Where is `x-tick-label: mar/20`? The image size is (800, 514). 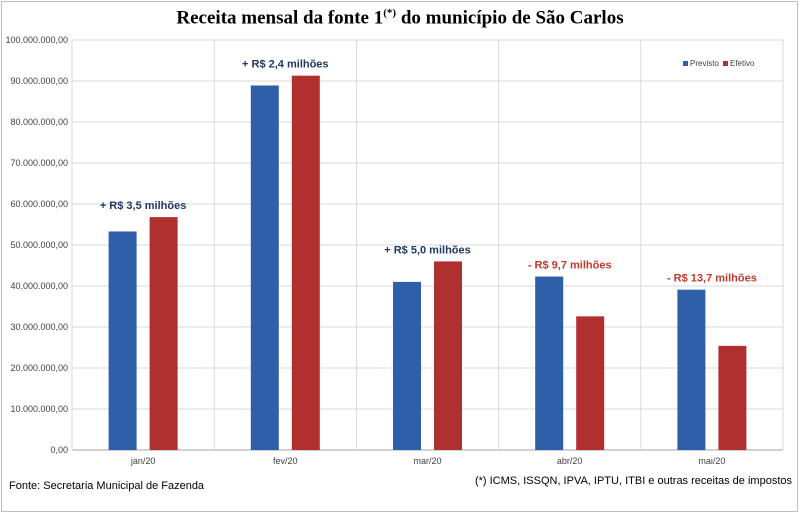
x-tick-label: mar/20 is located at coordinates (427, 461).